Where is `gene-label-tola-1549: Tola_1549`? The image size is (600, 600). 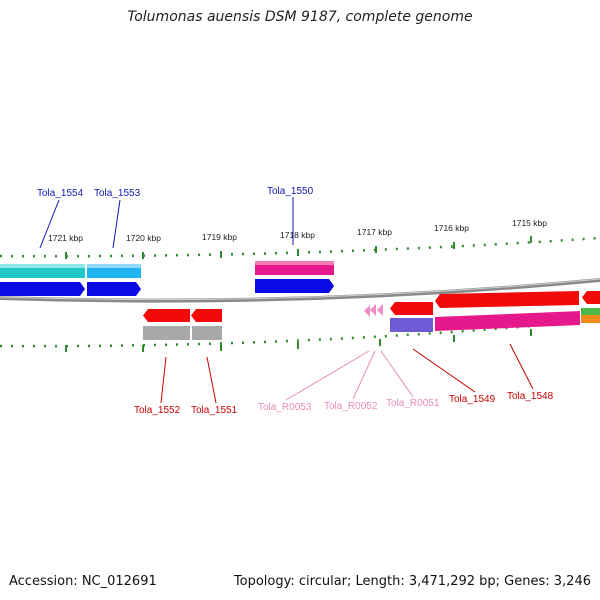 gene-label-tola-1549: Tola_1549 is located at coordinates (472, 399).